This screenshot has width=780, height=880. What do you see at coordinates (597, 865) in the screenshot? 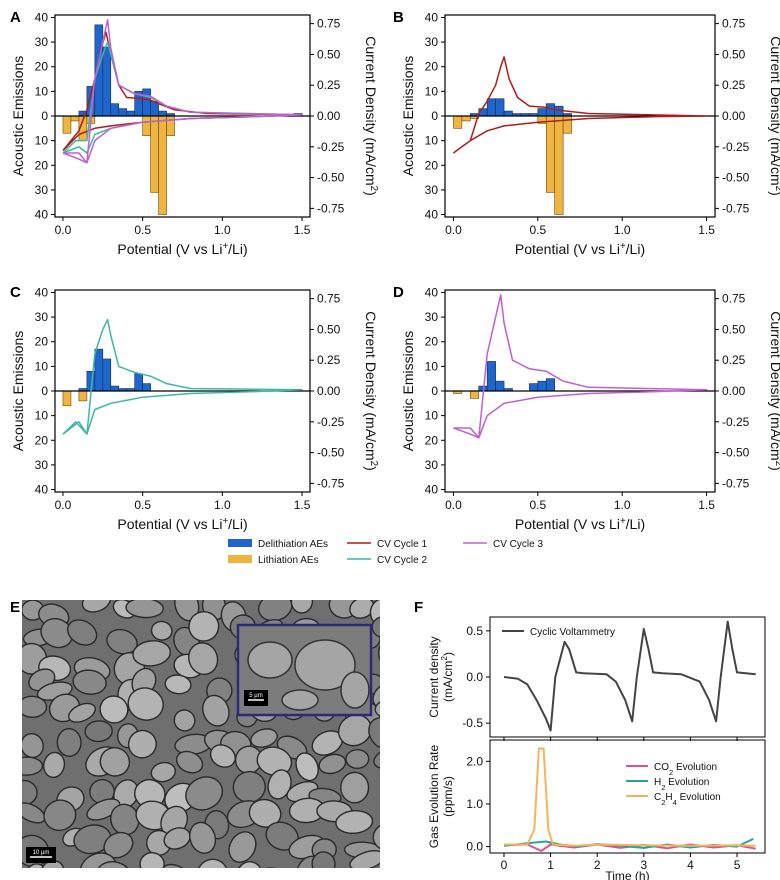
I see `x-tick-label: 2` at bounding box center [597, 865].